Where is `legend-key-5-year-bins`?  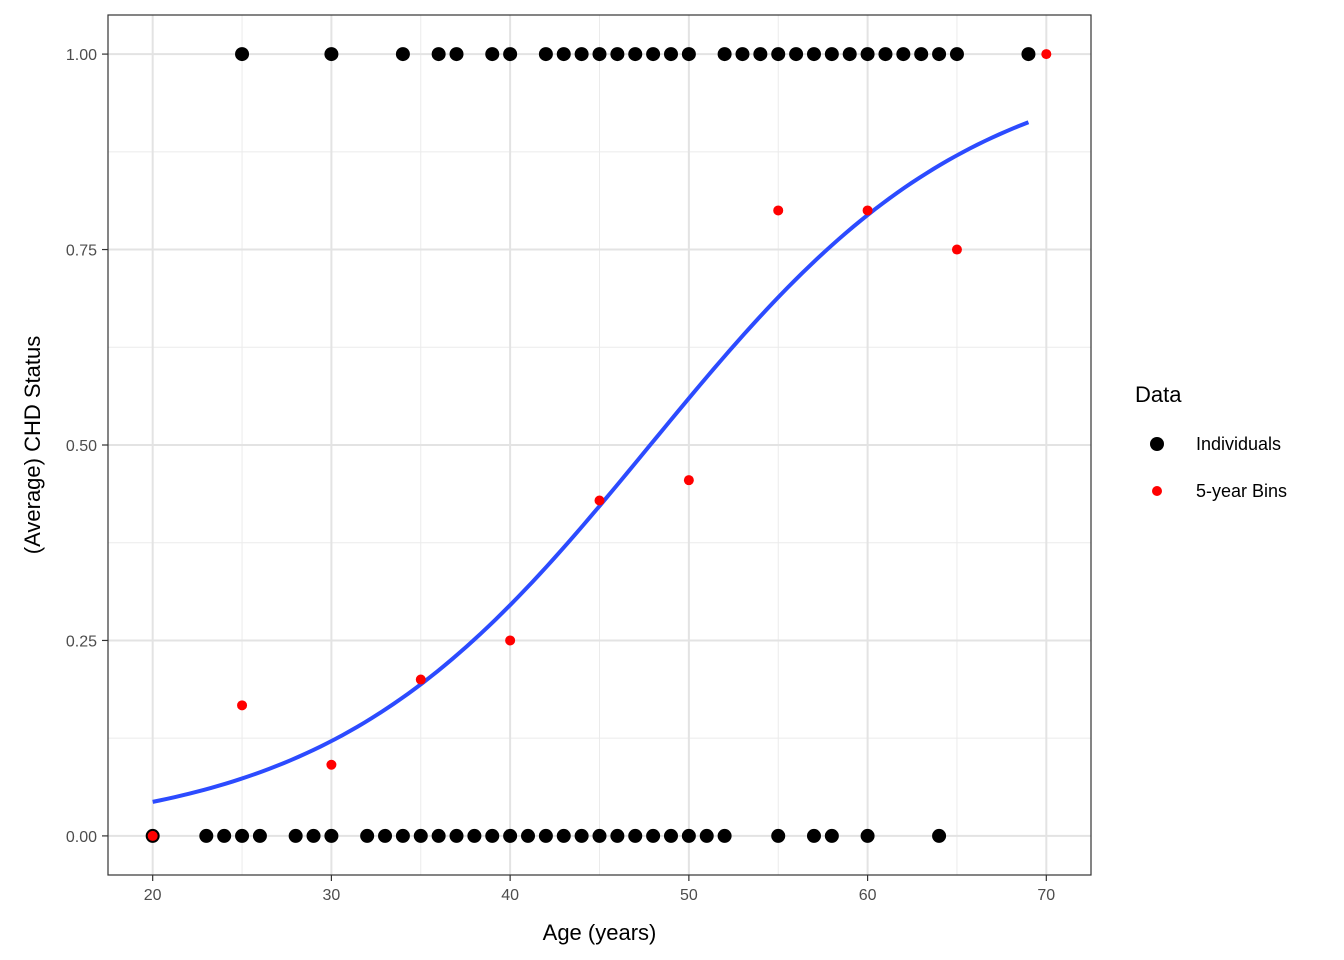
legend-key-5-year-bins is located at coordinates (1157, 491).